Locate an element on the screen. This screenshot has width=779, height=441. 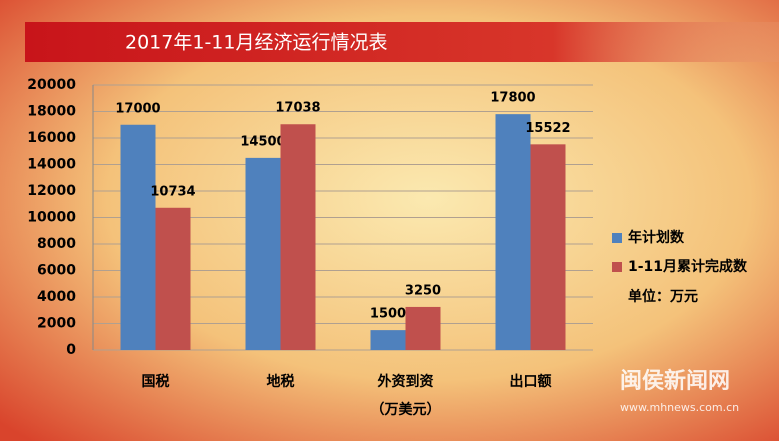
watermark: 闽侯新闻网 is located at coordinates (675, 381).